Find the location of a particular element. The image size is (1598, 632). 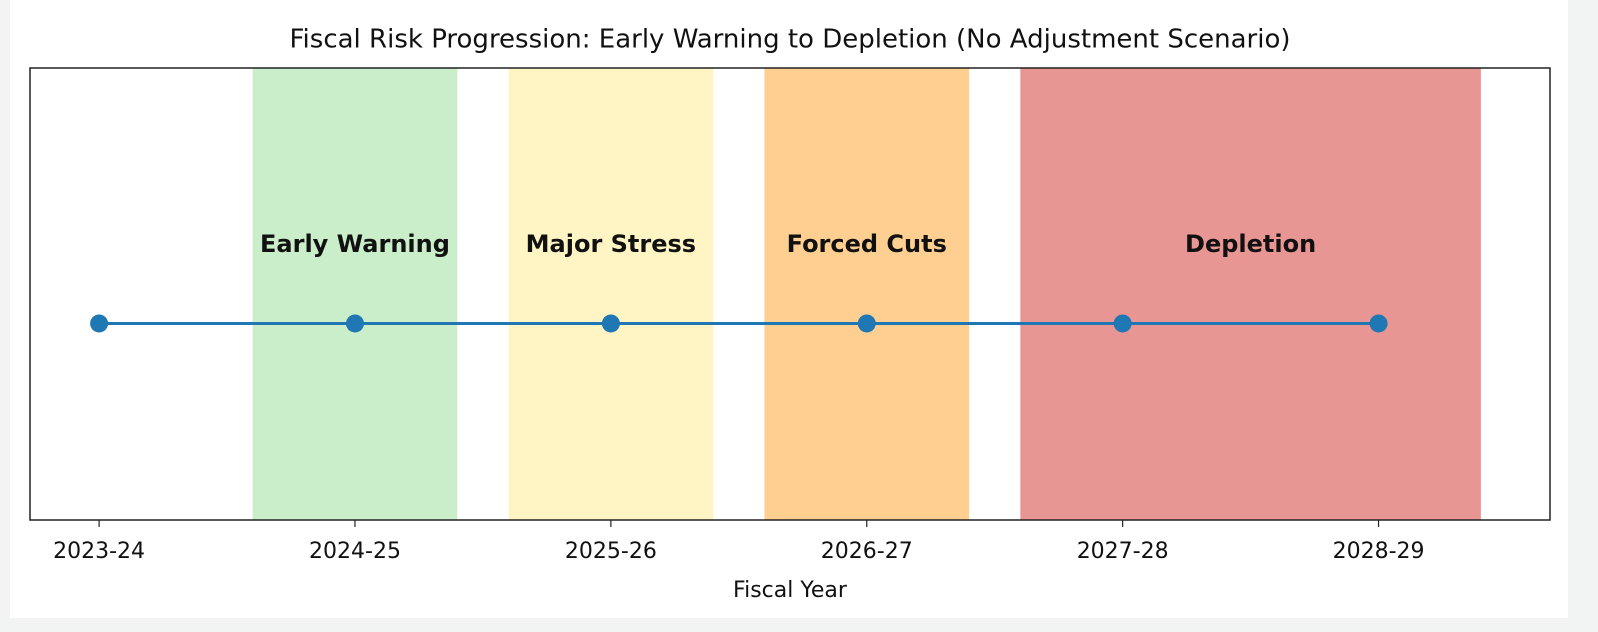

stage-label: Early Warning is located at coordinates (355, 244).